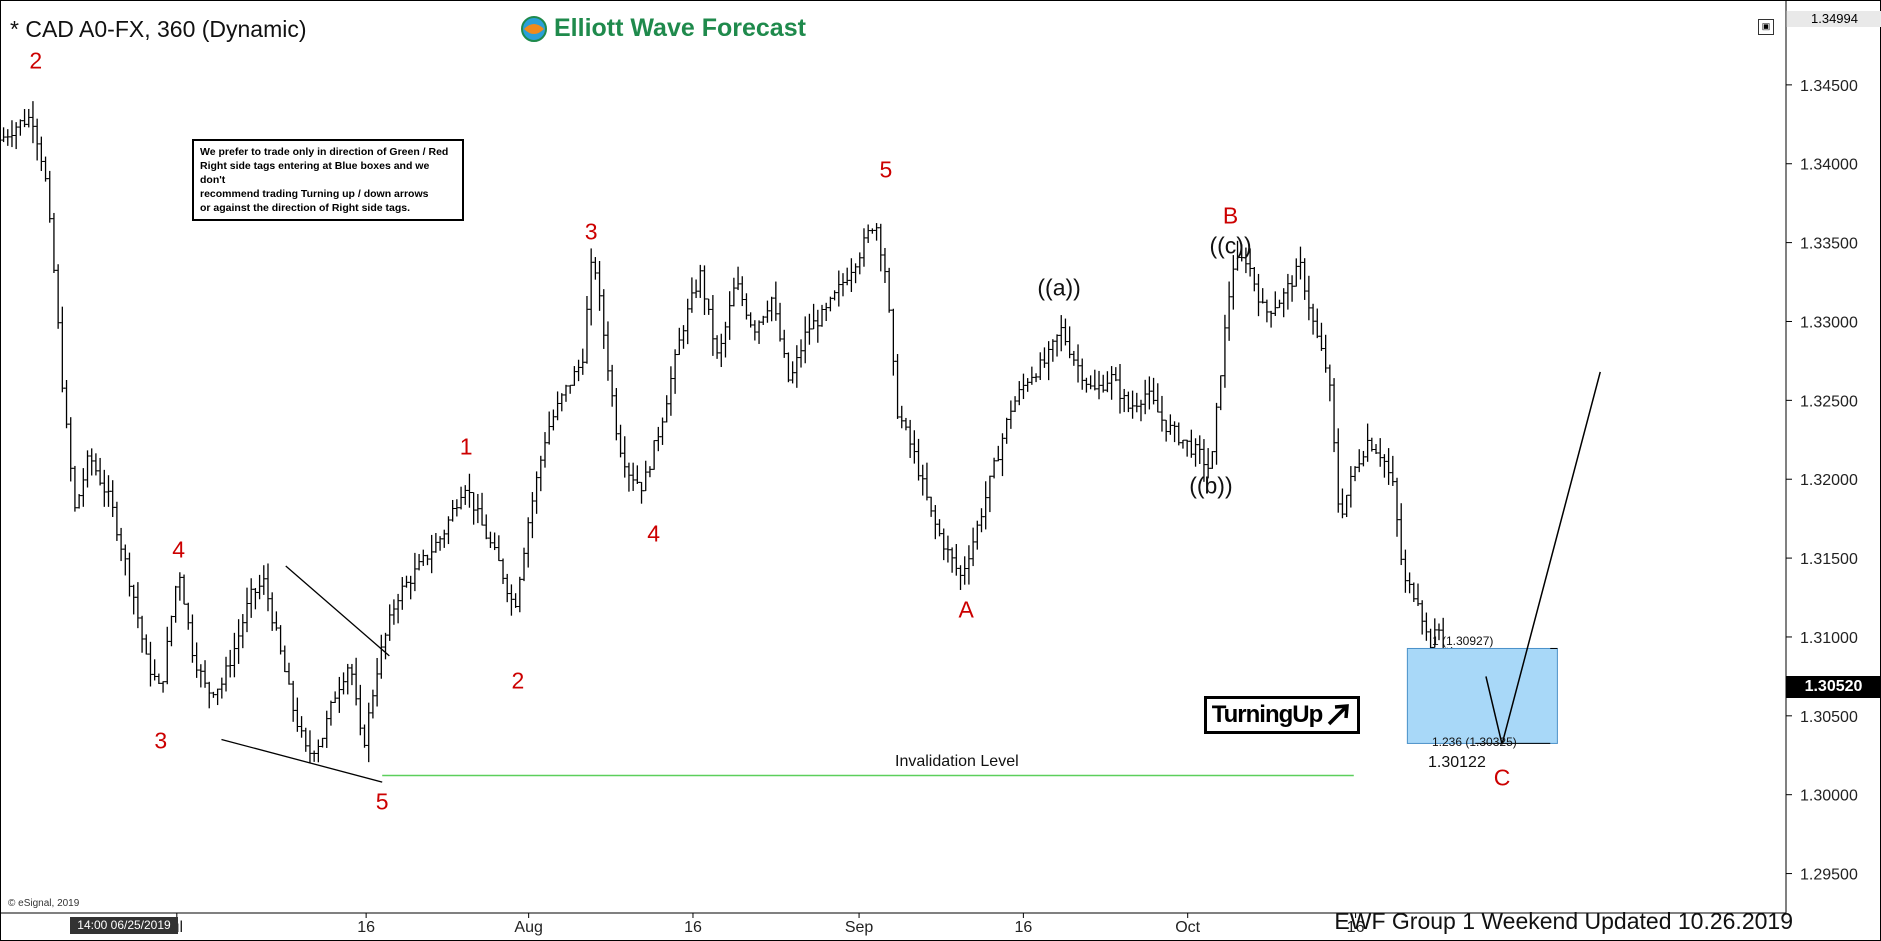  What do you see at coordinates (1502, 777) in the screenshot?
I see `wave-label: C` at bounding box center [1502, 777].